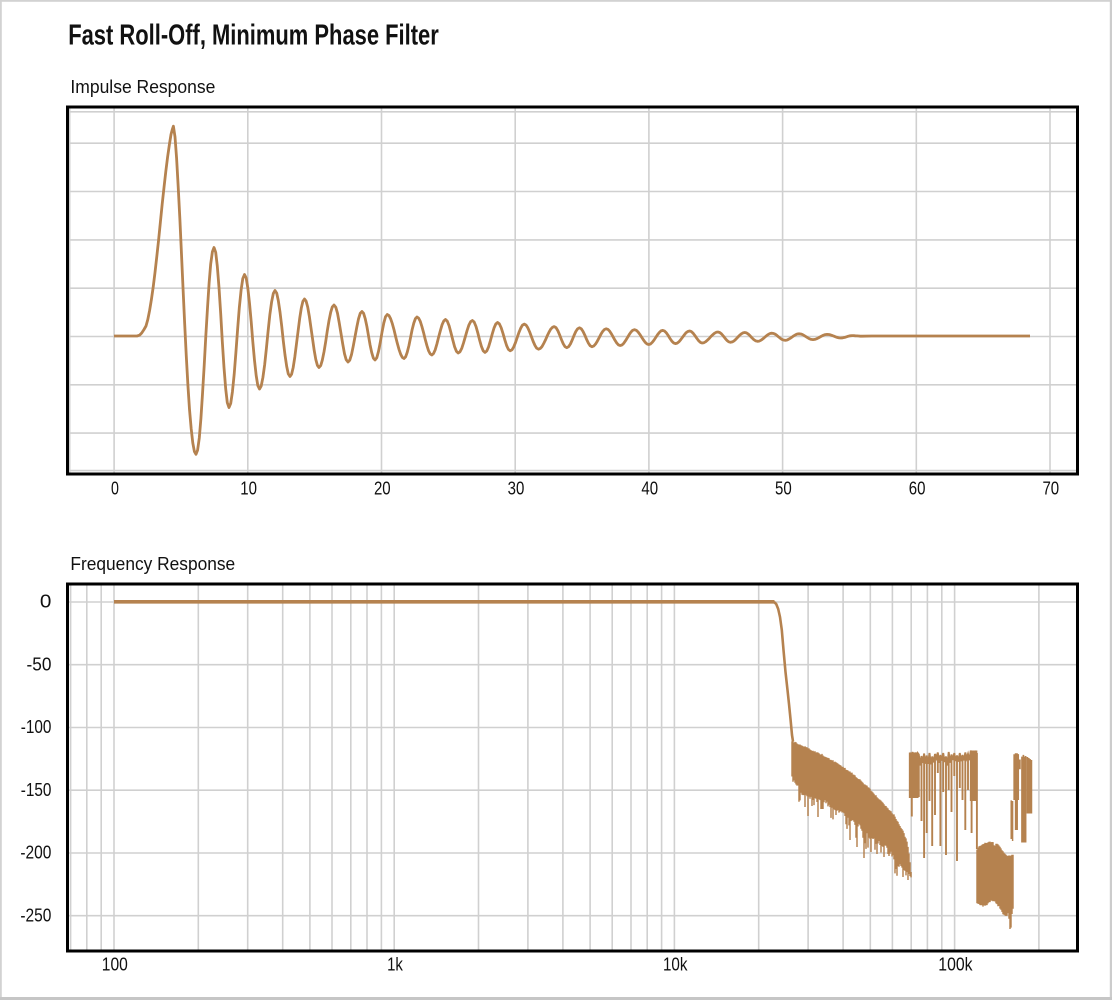  I want to click on svg-text: 30, so click(516, 488).